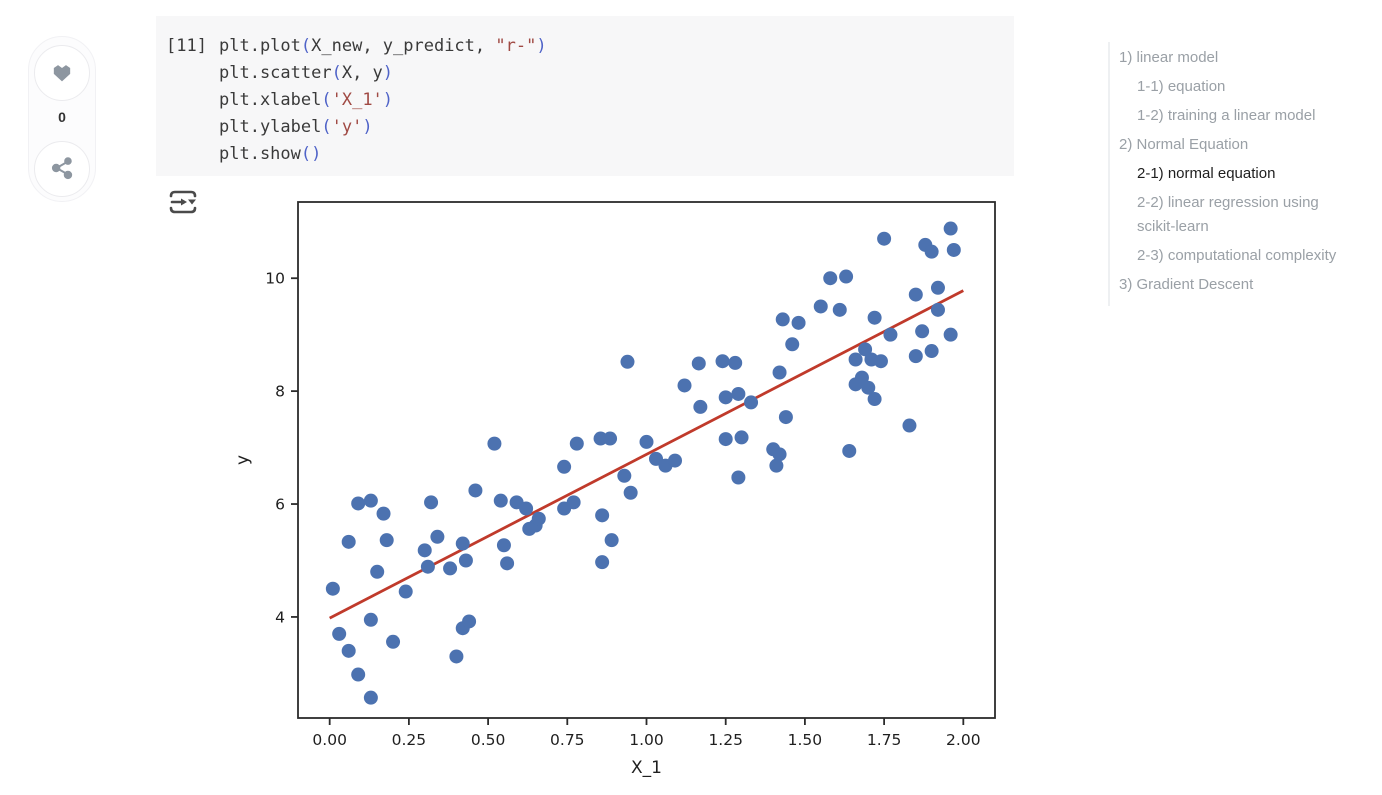  Describe the element at coordinates (567, 740) in the screenshot. I see `x-tick-label: 0.75` at that location.